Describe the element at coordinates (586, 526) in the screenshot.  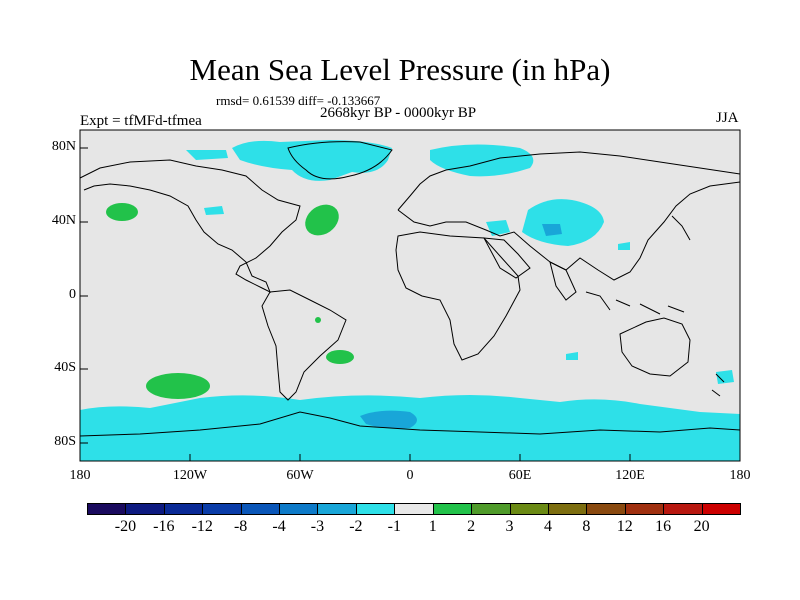
I see `colorbar-label: 8` at that location.